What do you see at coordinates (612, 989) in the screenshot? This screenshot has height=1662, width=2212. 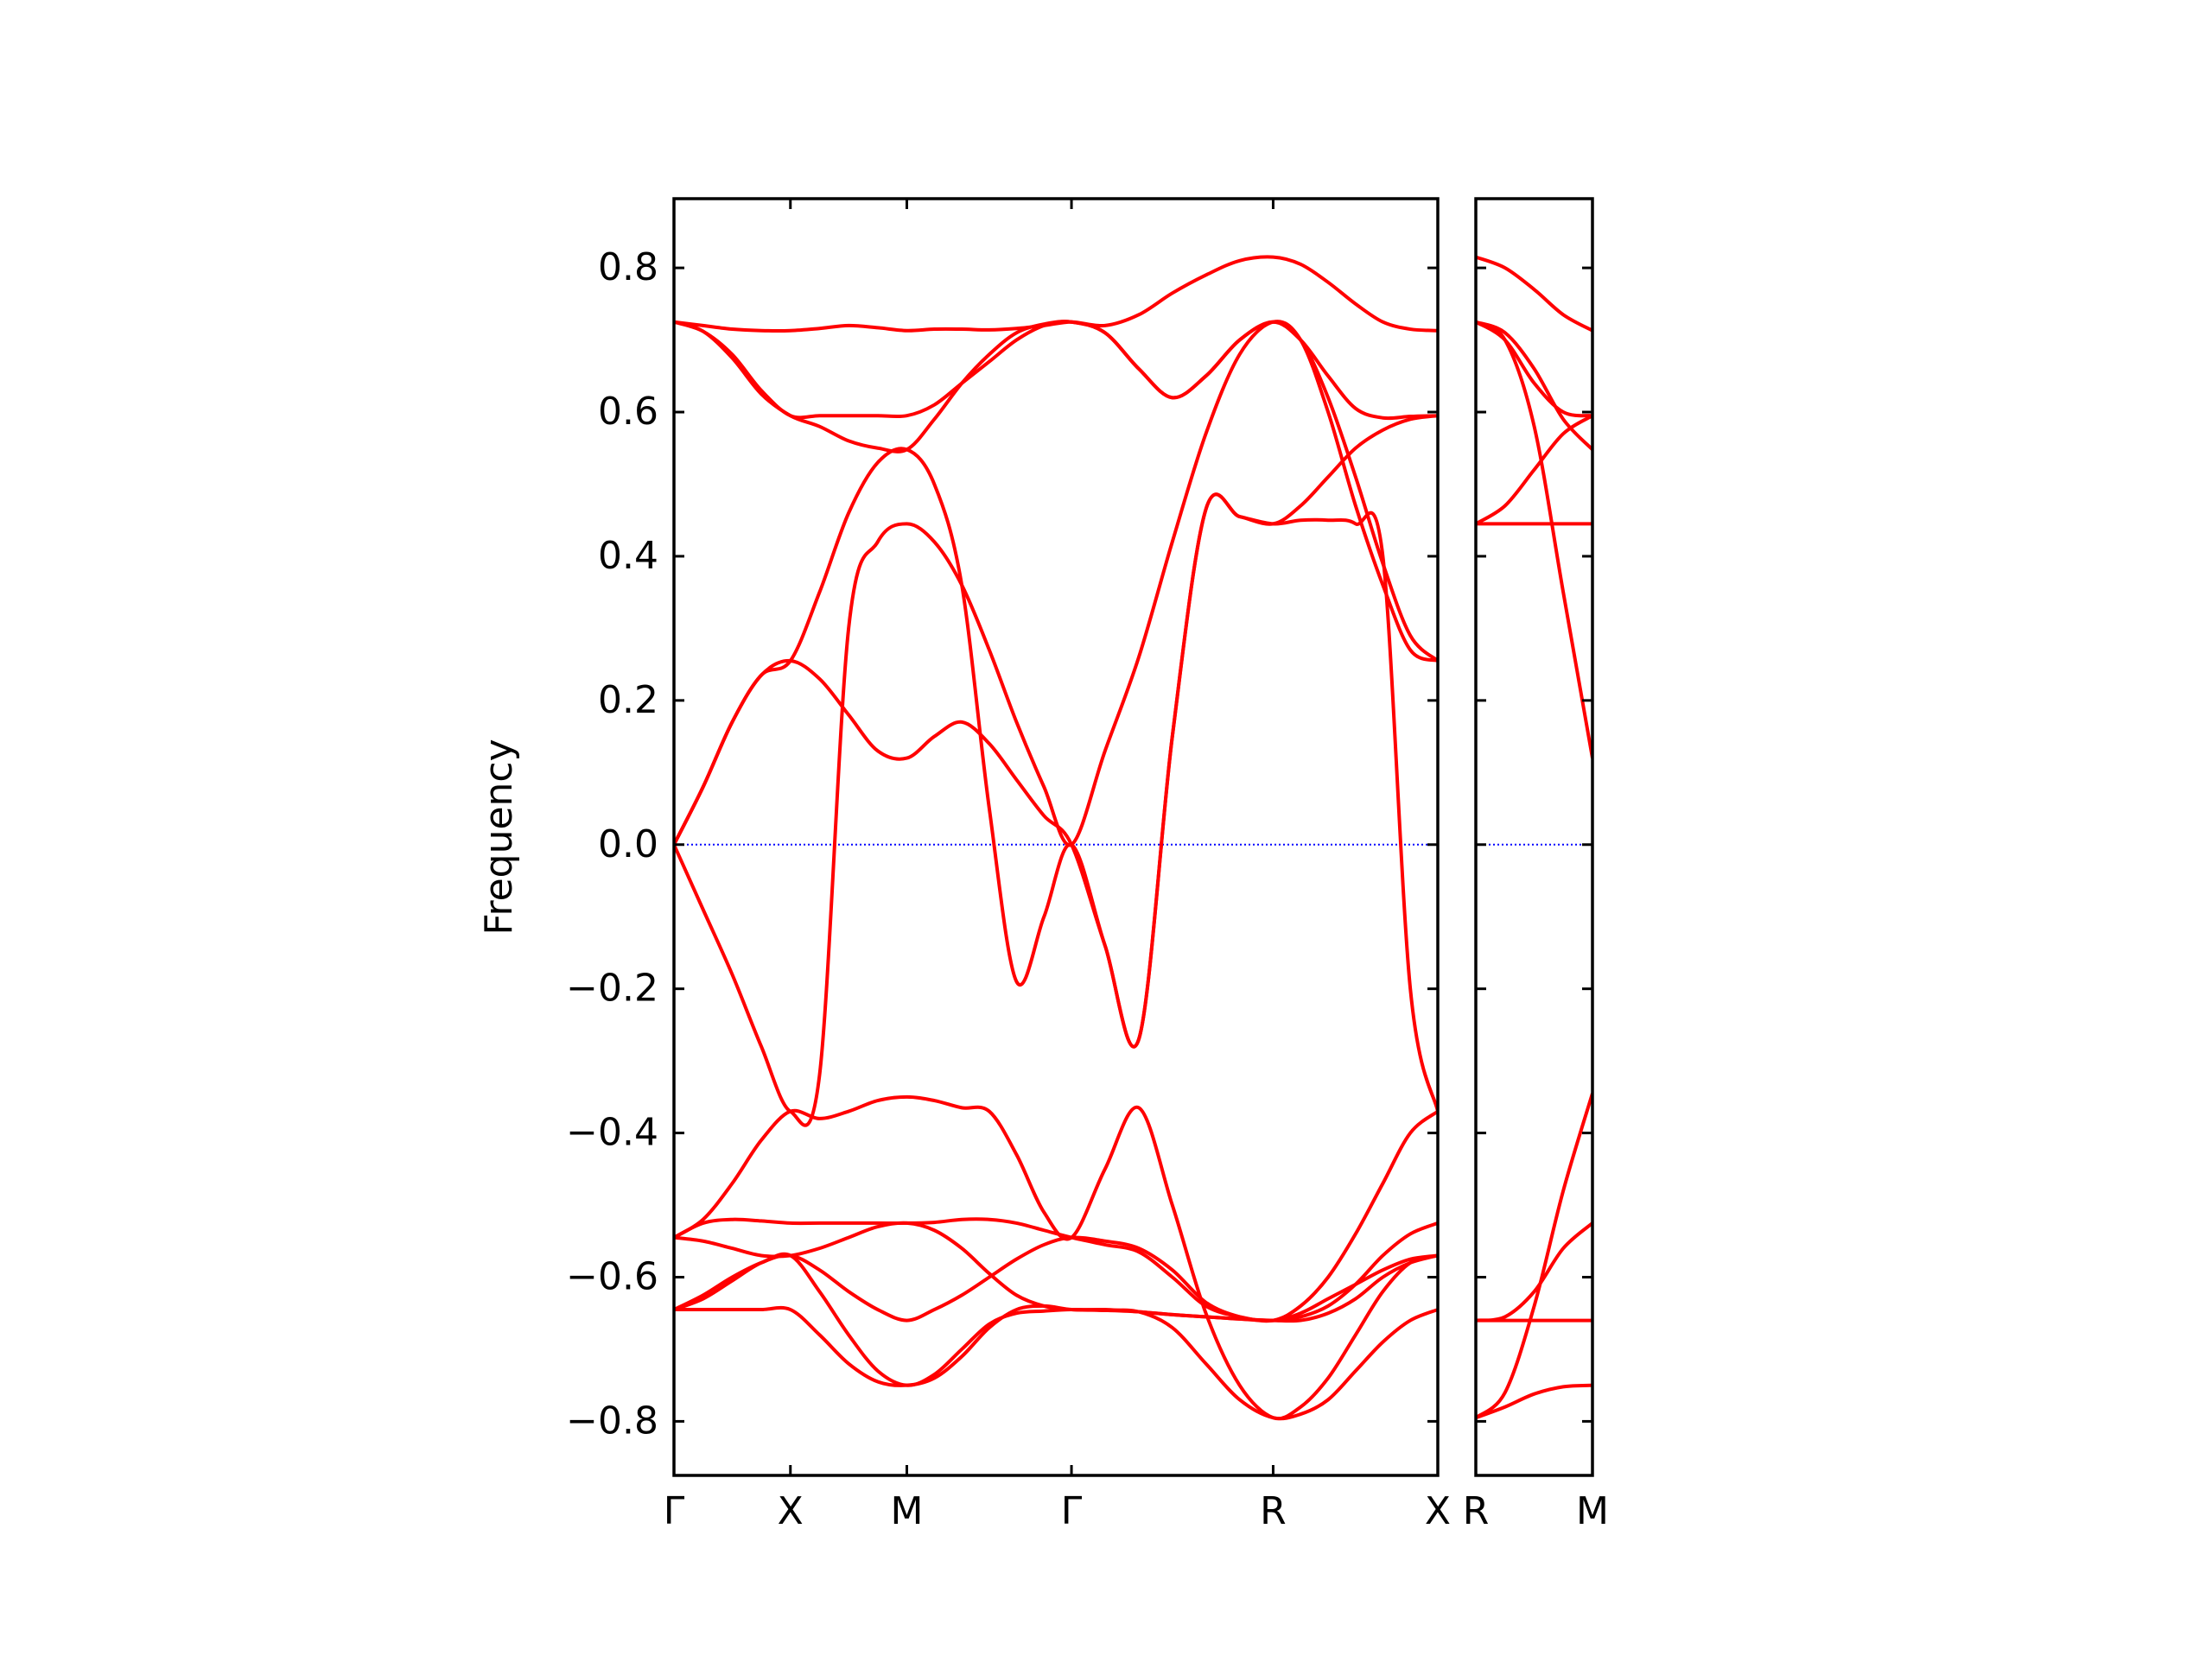 I see `y-tick-label: −0.2` at bounding box center [612, 989].